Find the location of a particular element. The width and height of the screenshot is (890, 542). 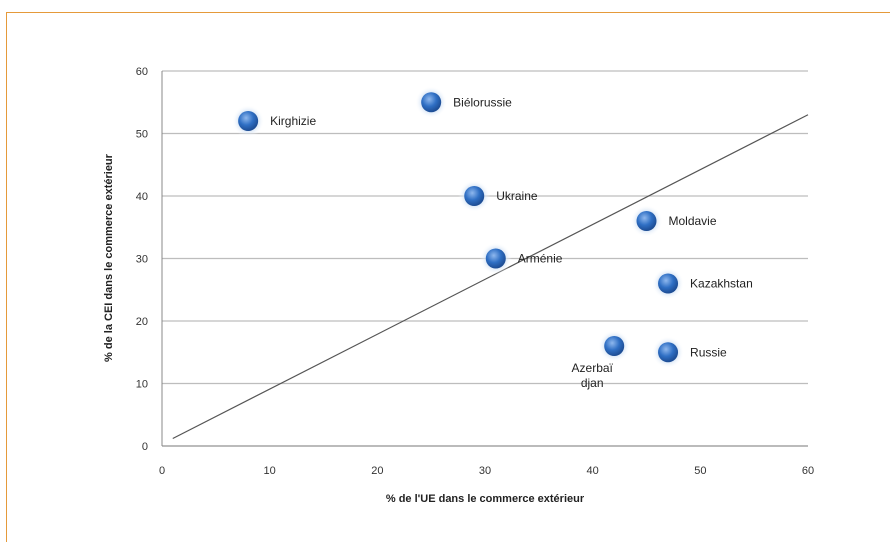

y-tick-label: 50 is located at coordinates (142, 135).